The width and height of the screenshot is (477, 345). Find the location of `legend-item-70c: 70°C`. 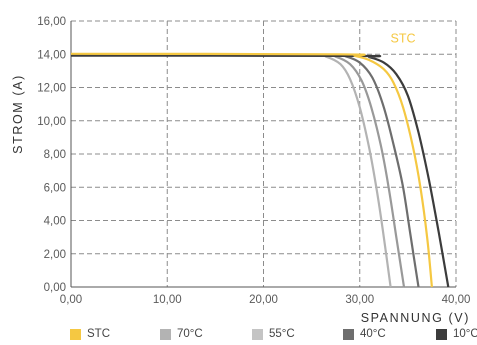

legend-item-70c: 70°C is located at coordinates (181, 334).